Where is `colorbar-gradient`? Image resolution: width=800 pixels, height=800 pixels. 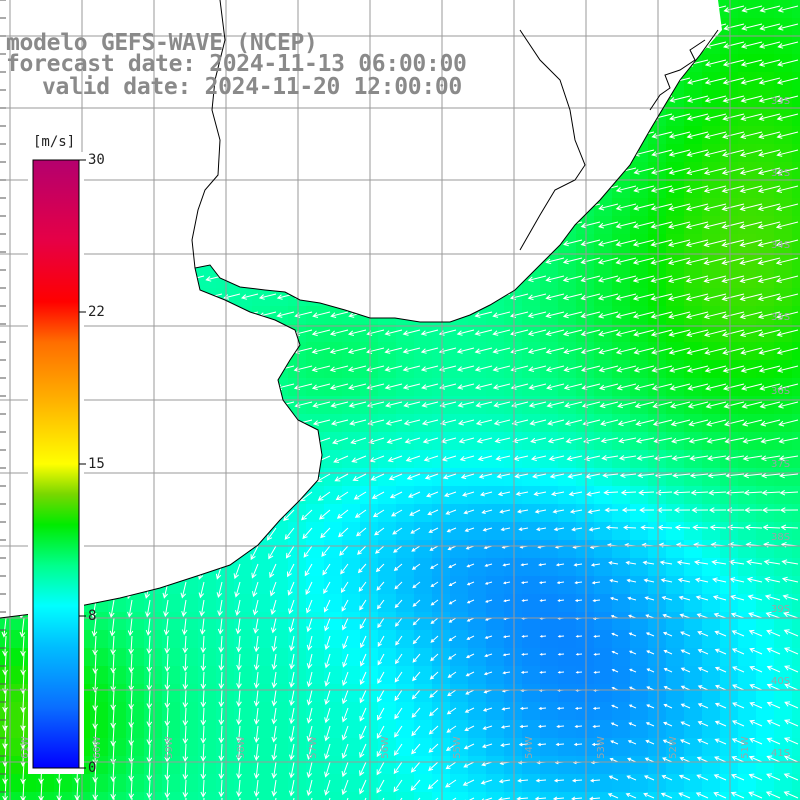 colorbar-gradient is located at coordinates (56, 464).